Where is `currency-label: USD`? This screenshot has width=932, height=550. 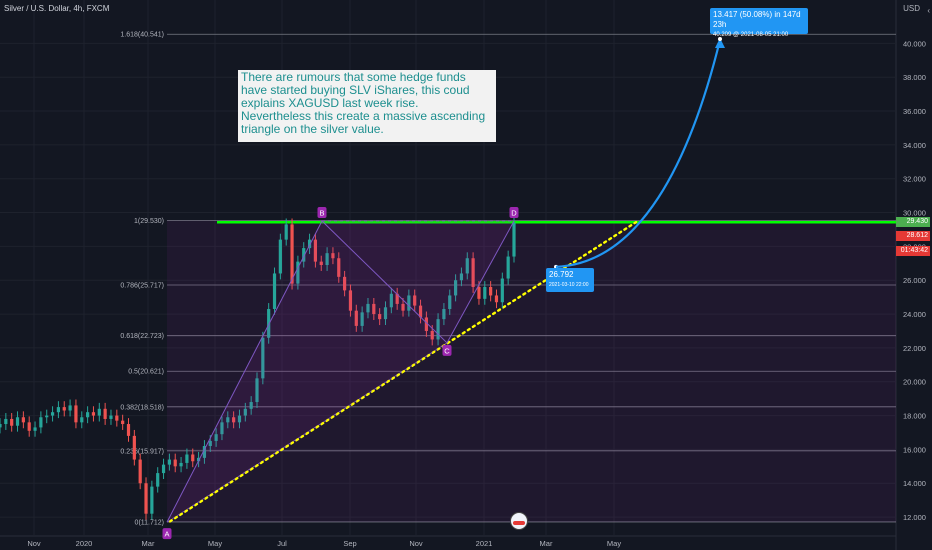
currency-label: USD is located at coordinates (911, 8).